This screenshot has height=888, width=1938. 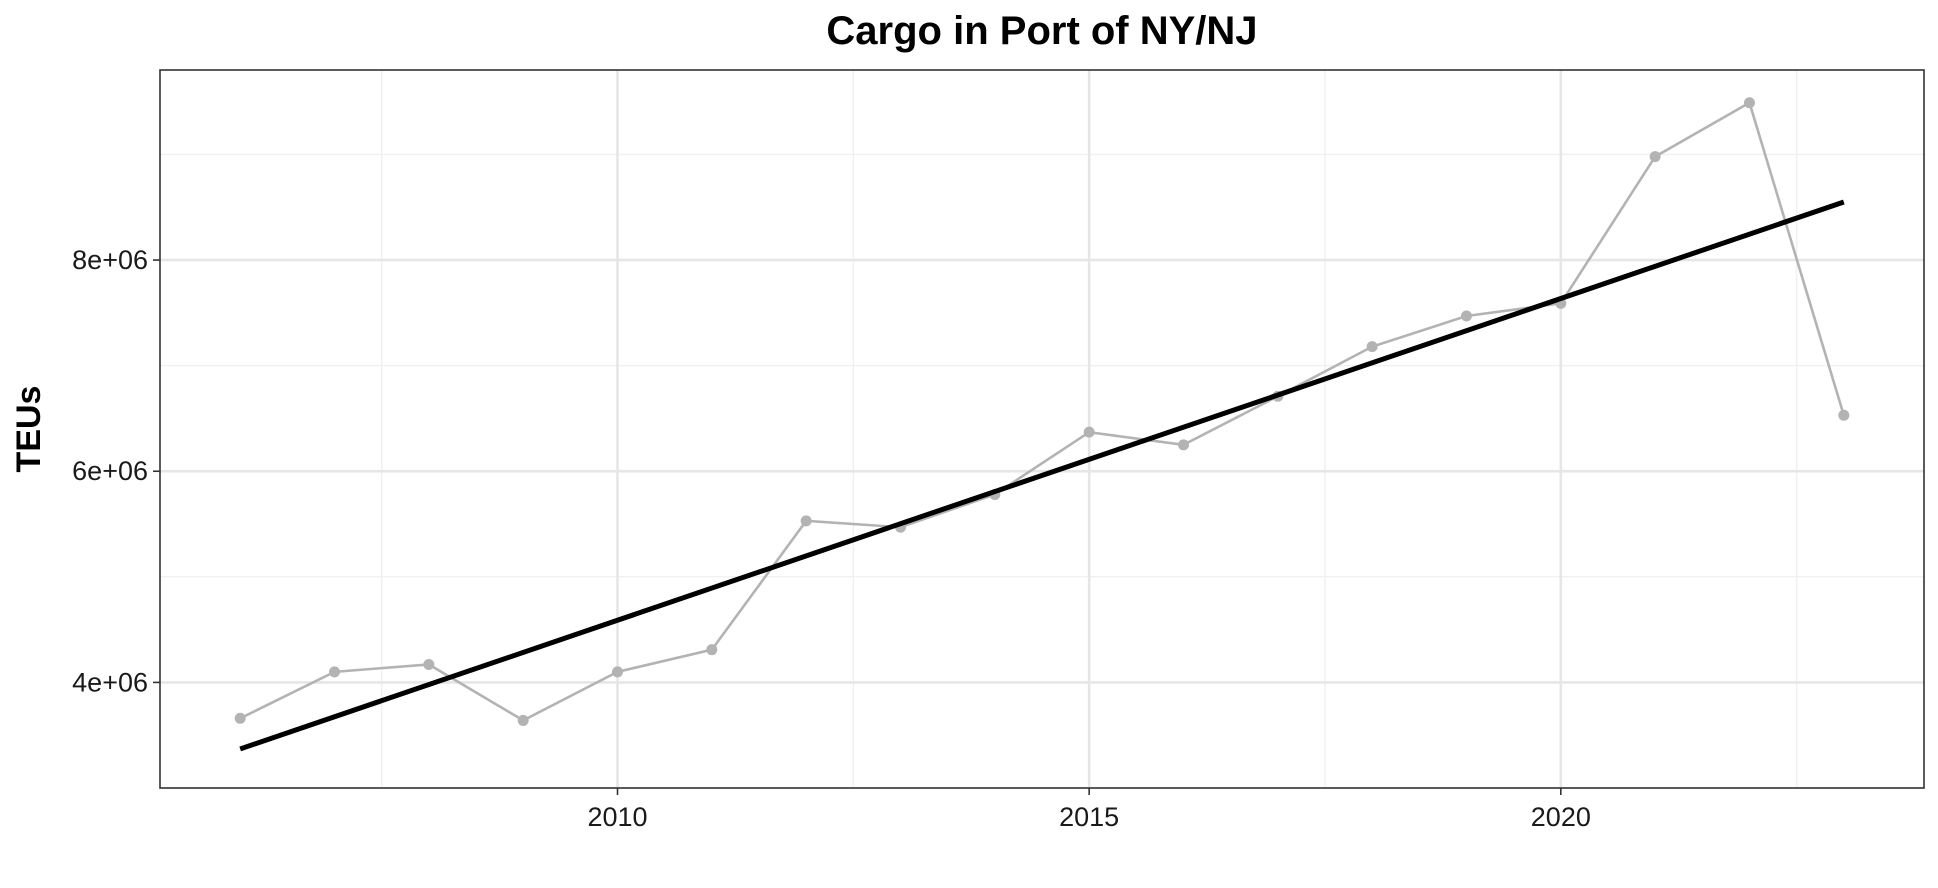 What do you see at coordinates (110, 682) in the screenshot?
I see `y-tick-label: 4e+06` at bounding box center [110, 682].